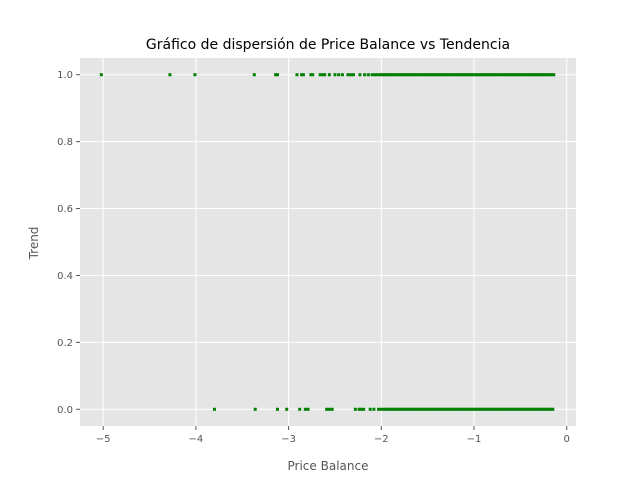 The width and height of the screenshot is (640, 480). Describe the element at coordinates (65, 209) in the screenshot. I see `y-tick-label: 0.6` at that location.